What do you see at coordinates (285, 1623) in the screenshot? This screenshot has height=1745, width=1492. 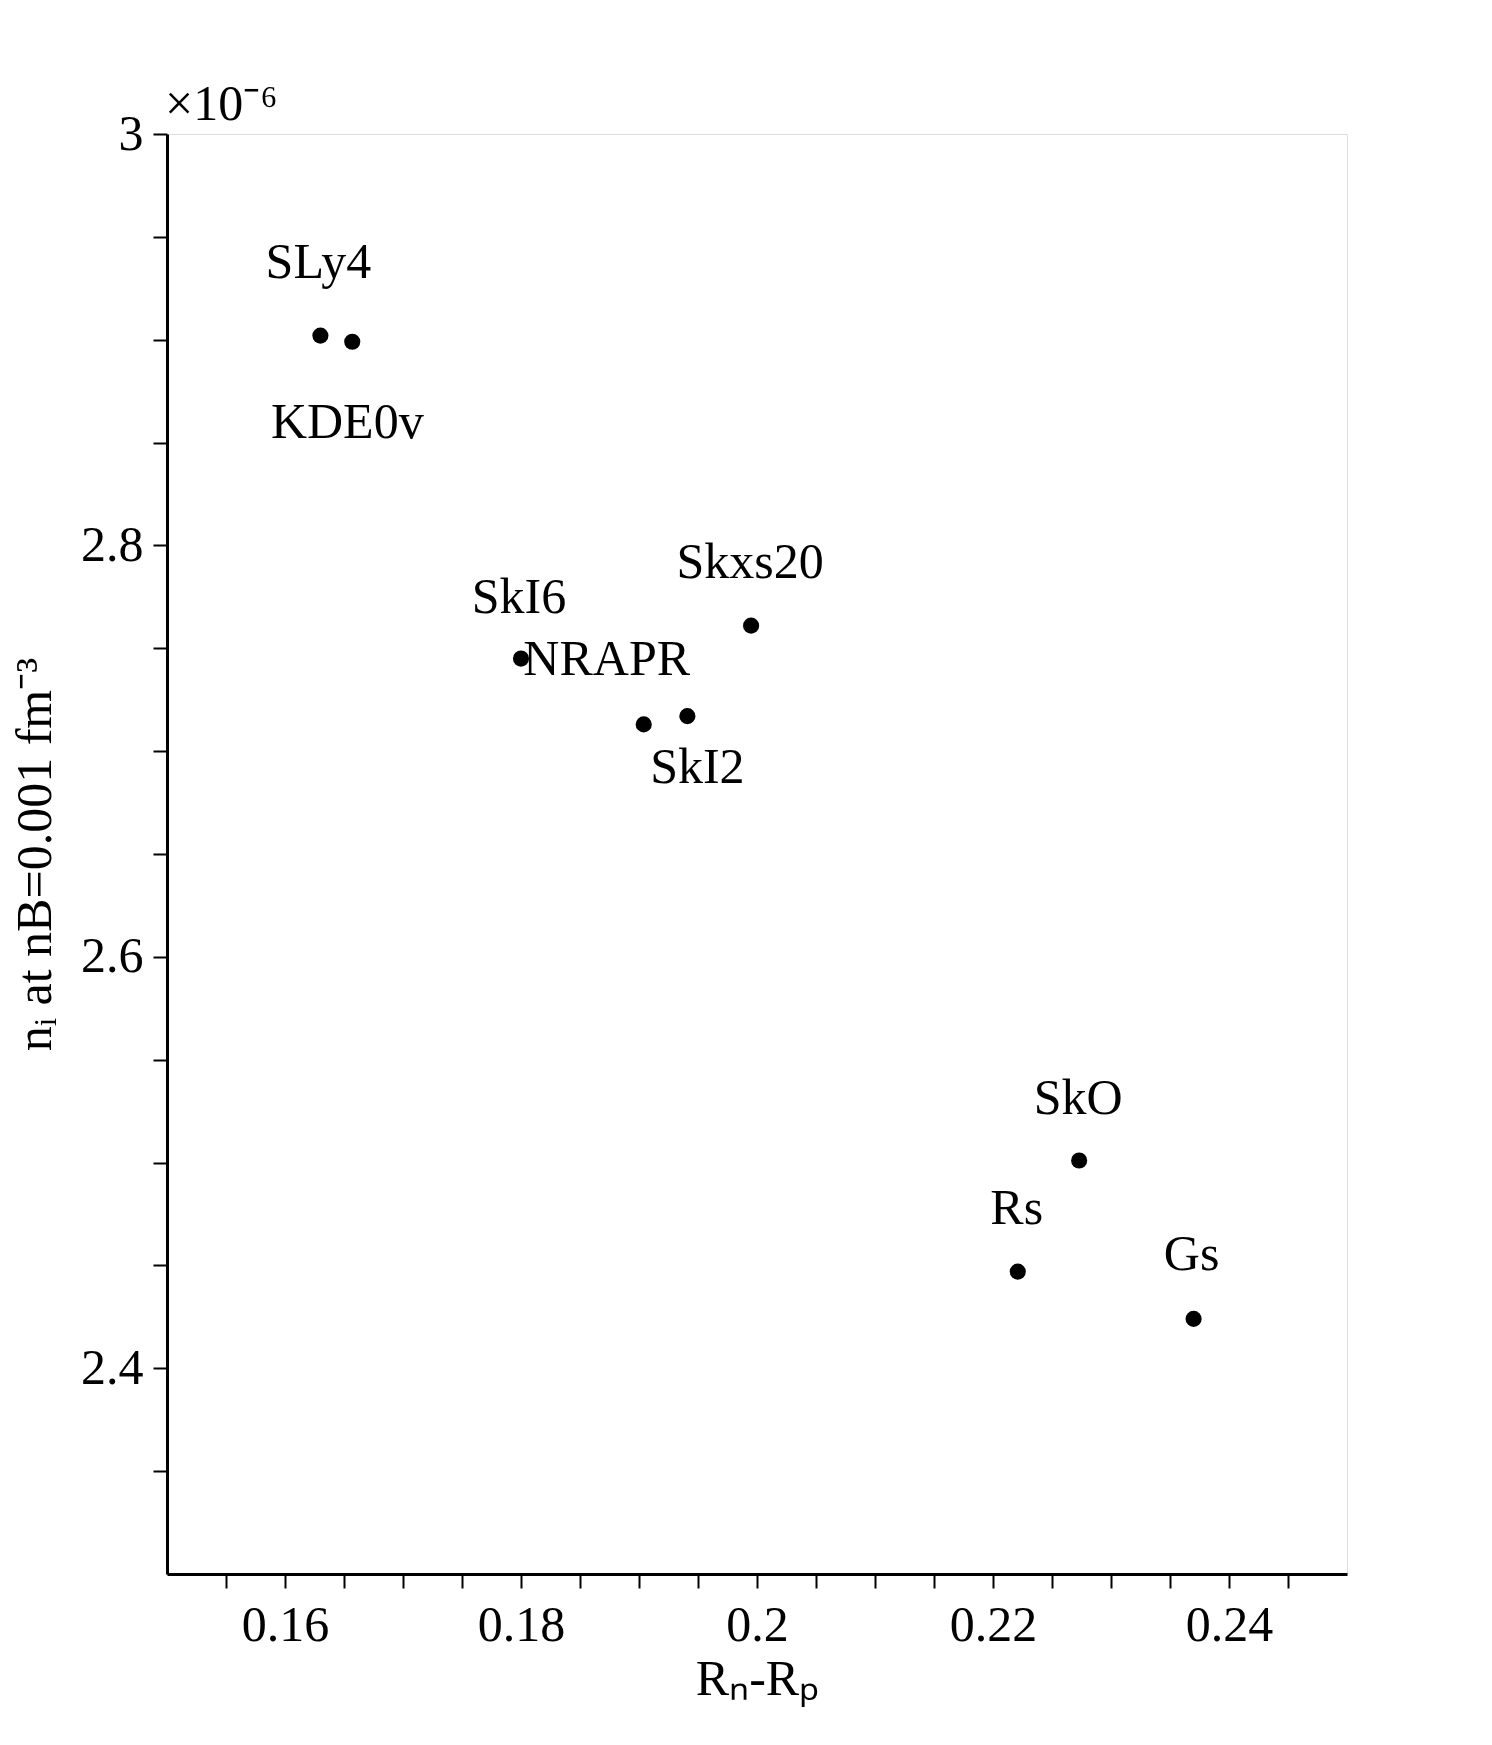 I see `x-tick-label: 0.16` at bounding box center [285, 1623].